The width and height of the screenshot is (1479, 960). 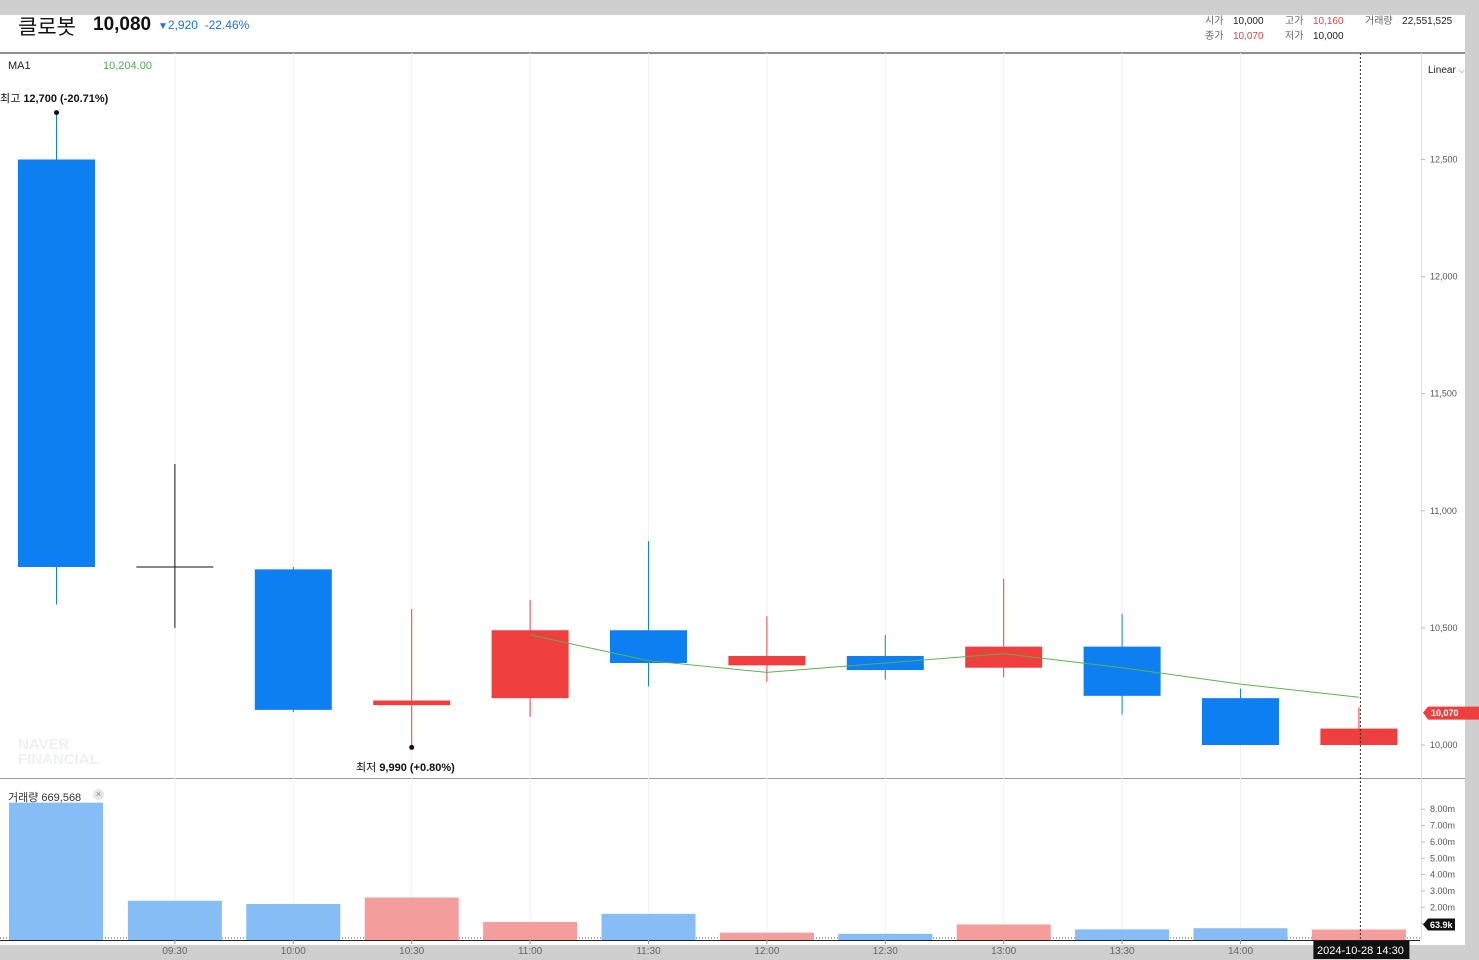 I want to click on watermark: NAVER FINANCIAL, so click(x=58, y=752).